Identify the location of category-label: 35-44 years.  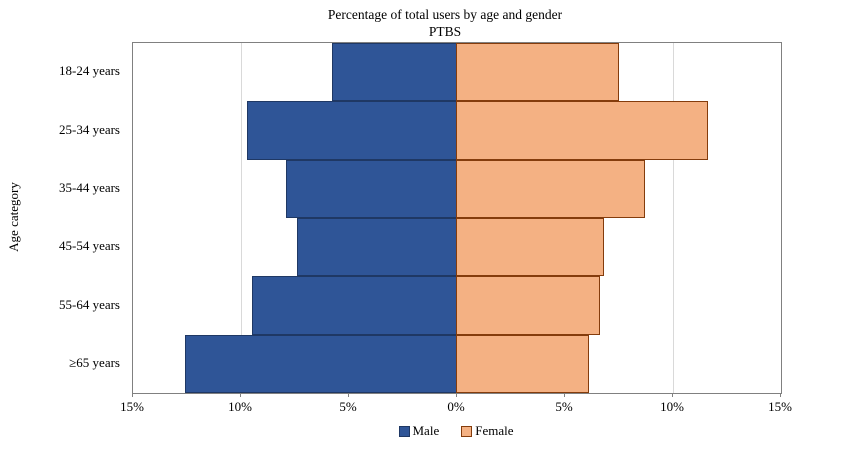
(89, 187).